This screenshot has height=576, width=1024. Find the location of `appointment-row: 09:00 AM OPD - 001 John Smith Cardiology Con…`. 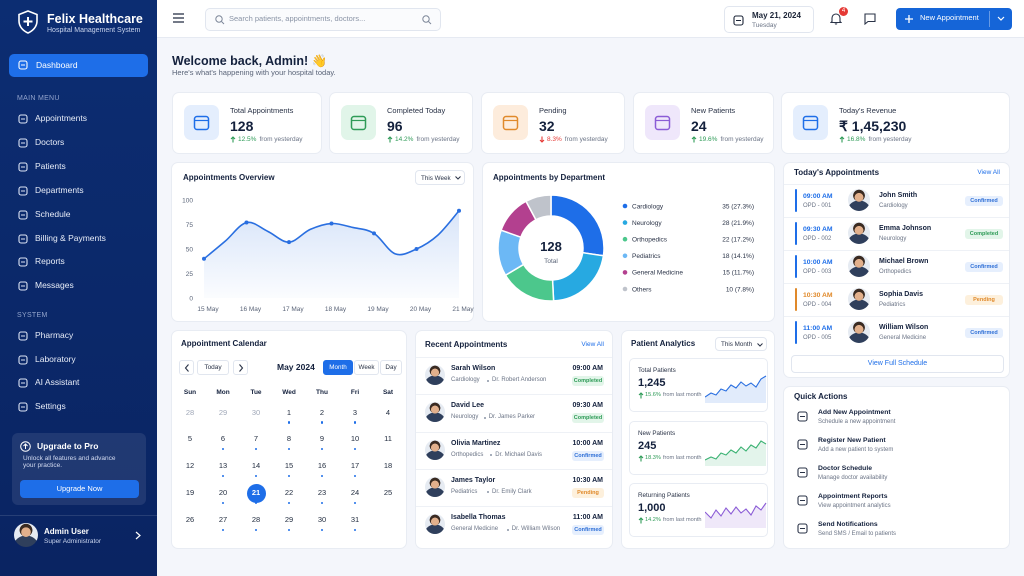

appointment-row: 09:00 AM OPD - 001 John Smith Cardiology Con… is located at coordinates (896, 200).